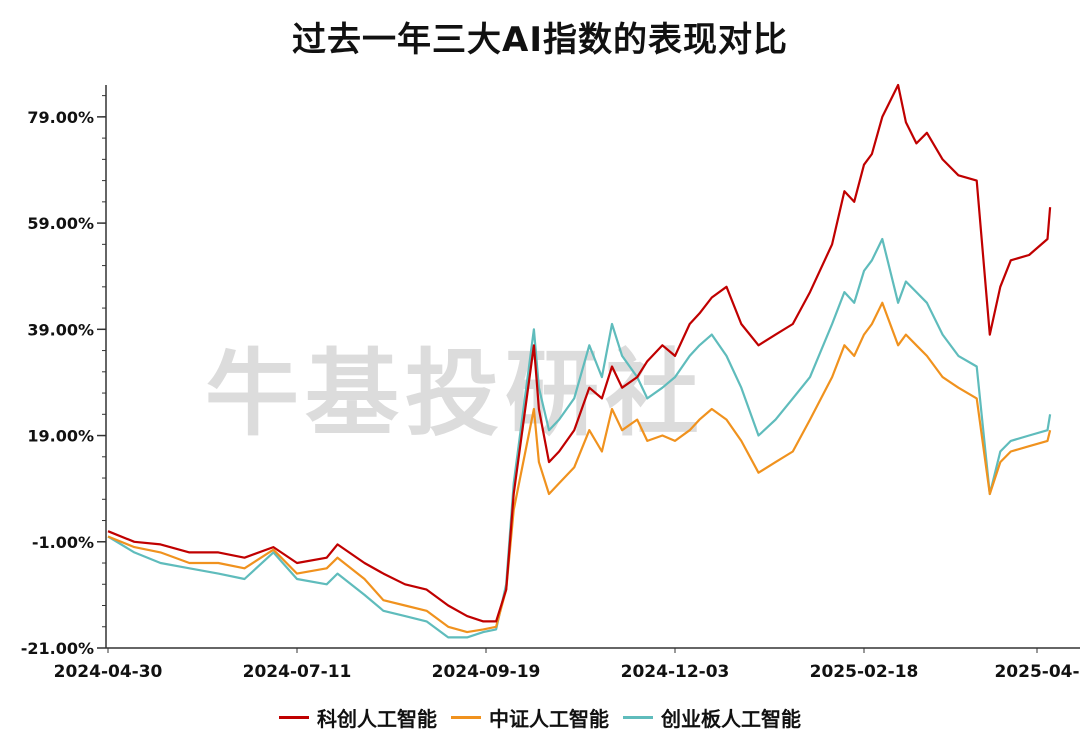 This screenshot has height=751, width=1080. What do you see at coordinates (60, 223) in the screenshot?
I see `y-tick-label: 59.00%` at bounding box center [60, 223].